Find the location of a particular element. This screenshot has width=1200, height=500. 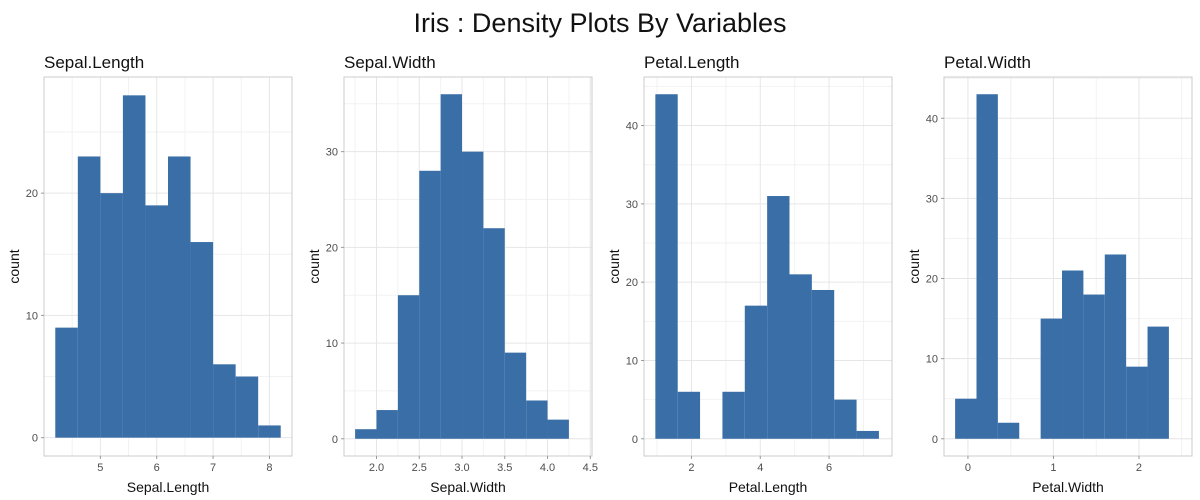

panel-4-y-tick-label: 10 is located at coordinates (932, 360).